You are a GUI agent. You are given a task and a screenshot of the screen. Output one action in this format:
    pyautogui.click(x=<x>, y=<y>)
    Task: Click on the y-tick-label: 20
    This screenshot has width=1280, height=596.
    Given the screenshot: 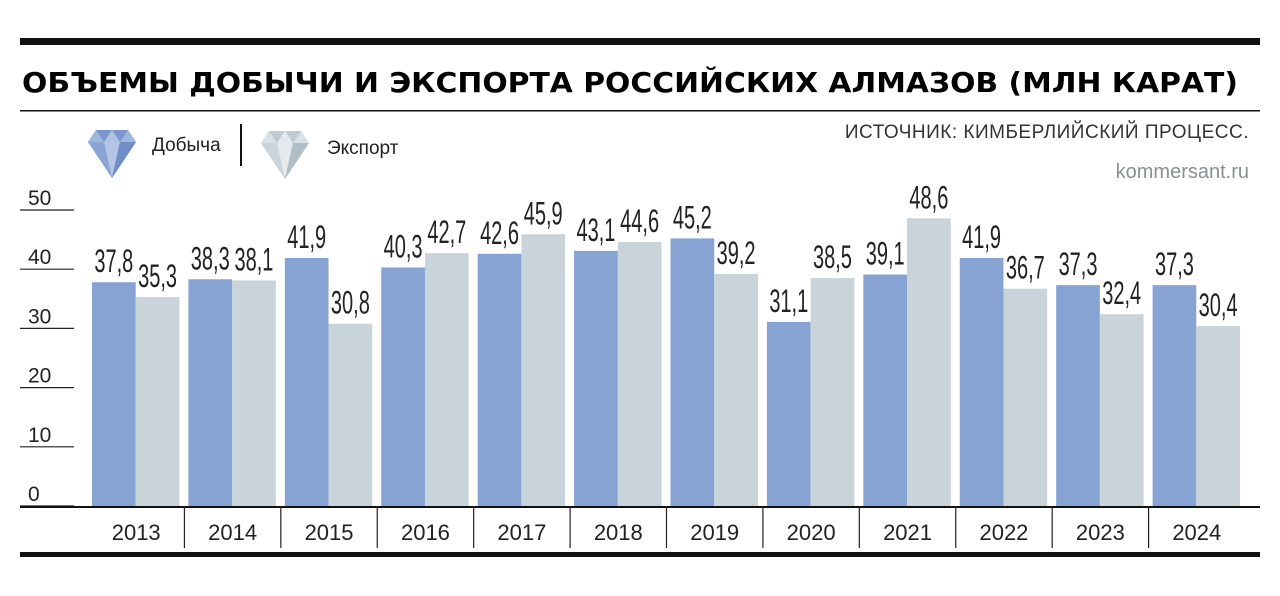 What is the action you would take?
    pyautogui.click(x=39, y=376)
    